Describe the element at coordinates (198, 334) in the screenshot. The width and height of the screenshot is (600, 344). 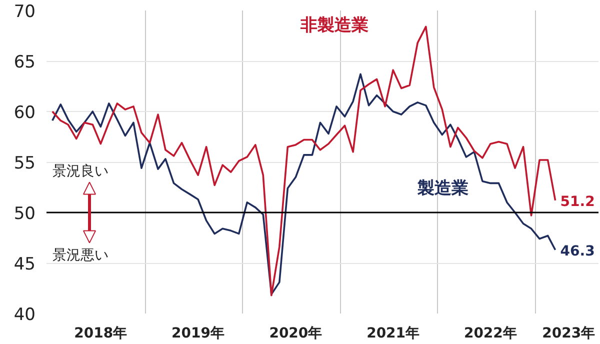
I see `x-tick-label: 2019年` at that location.